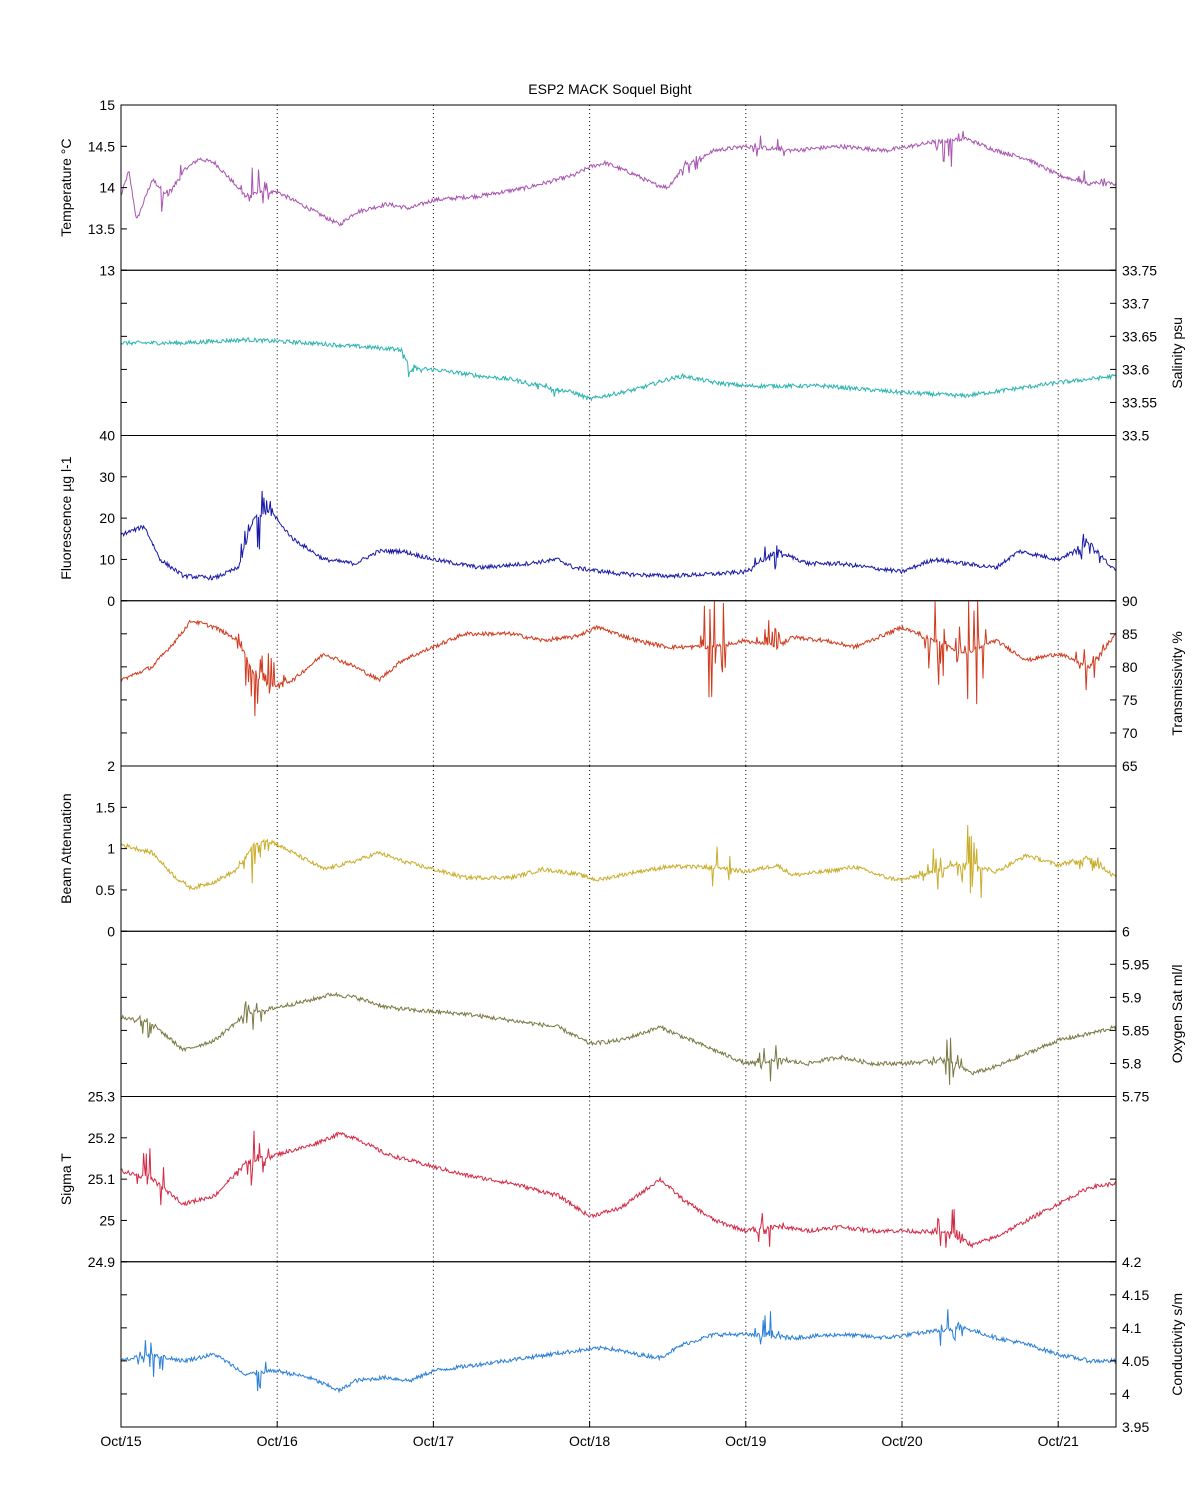  I want to click on y-axis-label: Sigma T, so click(66, 1179).